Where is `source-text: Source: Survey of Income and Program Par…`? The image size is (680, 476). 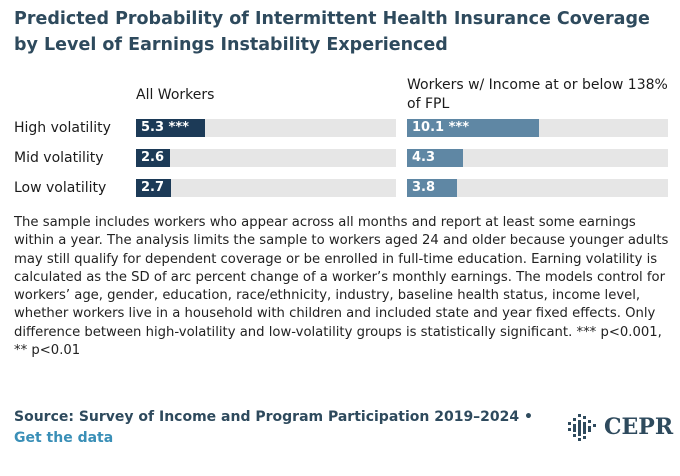 source-text: Source: Survey of Income and Program Par… is located at coordinates (273, 417).